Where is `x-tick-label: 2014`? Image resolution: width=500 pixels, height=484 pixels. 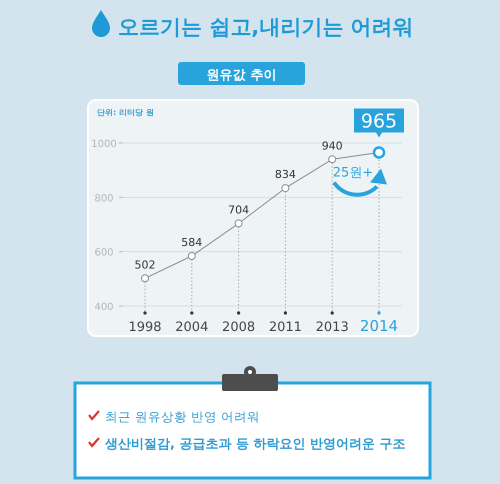 x-tick-label: 2014 is located at coordinates (379, 326).